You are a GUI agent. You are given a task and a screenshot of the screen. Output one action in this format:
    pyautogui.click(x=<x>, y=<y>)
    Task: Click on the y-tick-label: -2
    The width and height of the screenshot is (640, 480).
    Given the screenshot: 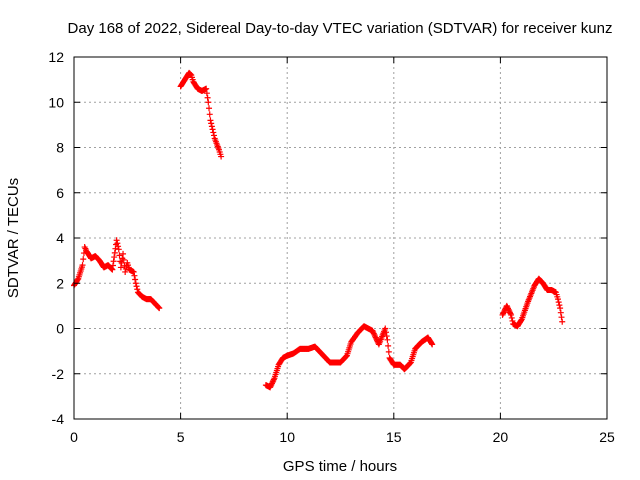 What is the action you would take?
    pyautogui.click(x=58, y=374)
    